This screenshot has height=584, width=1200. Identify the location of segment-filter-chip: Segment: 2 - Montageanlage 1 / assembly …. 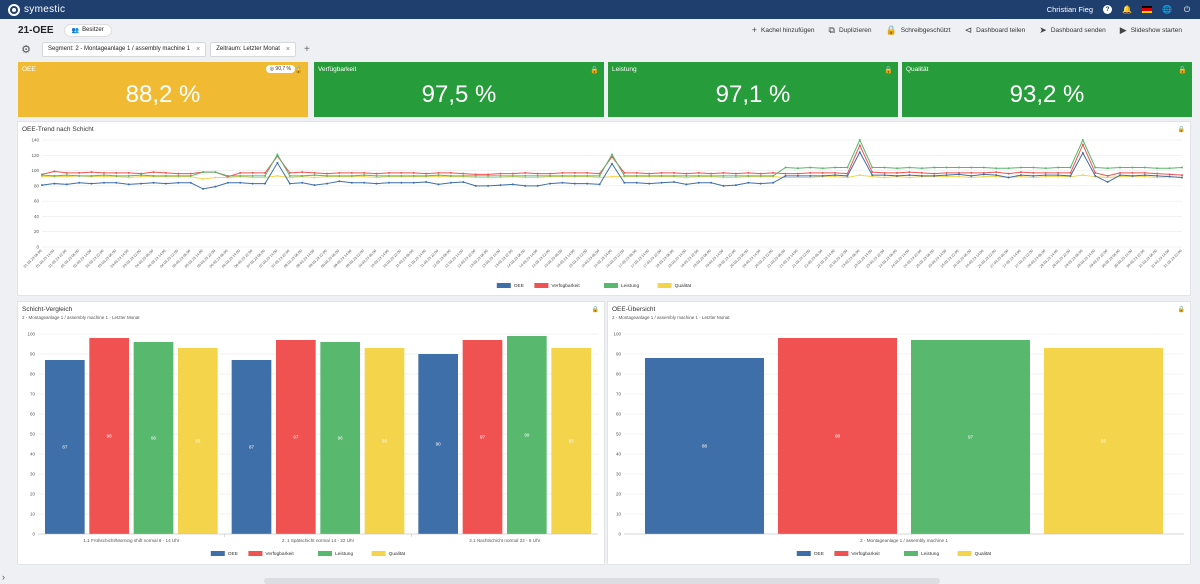
(124, 49).